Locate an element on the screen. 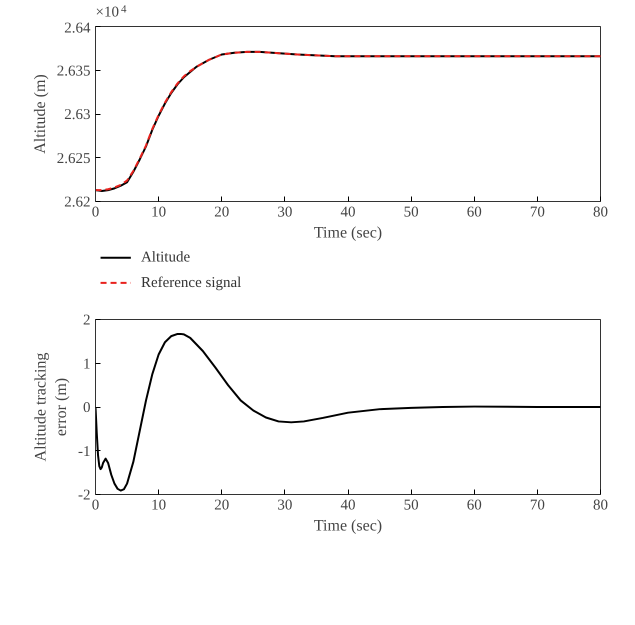 This screenshot has width=635, height=625. y-tick-label: -1 is located at coordinates (84, 452).